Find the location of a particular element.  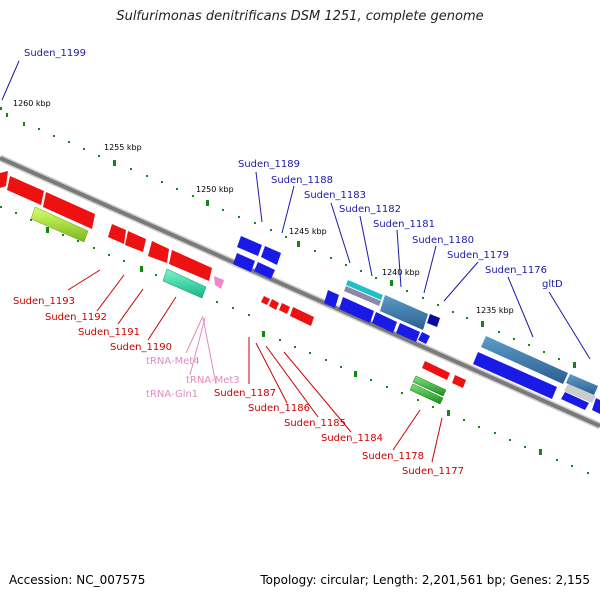

gene-label: Suden_1192 is located at coordinates (76, 317).